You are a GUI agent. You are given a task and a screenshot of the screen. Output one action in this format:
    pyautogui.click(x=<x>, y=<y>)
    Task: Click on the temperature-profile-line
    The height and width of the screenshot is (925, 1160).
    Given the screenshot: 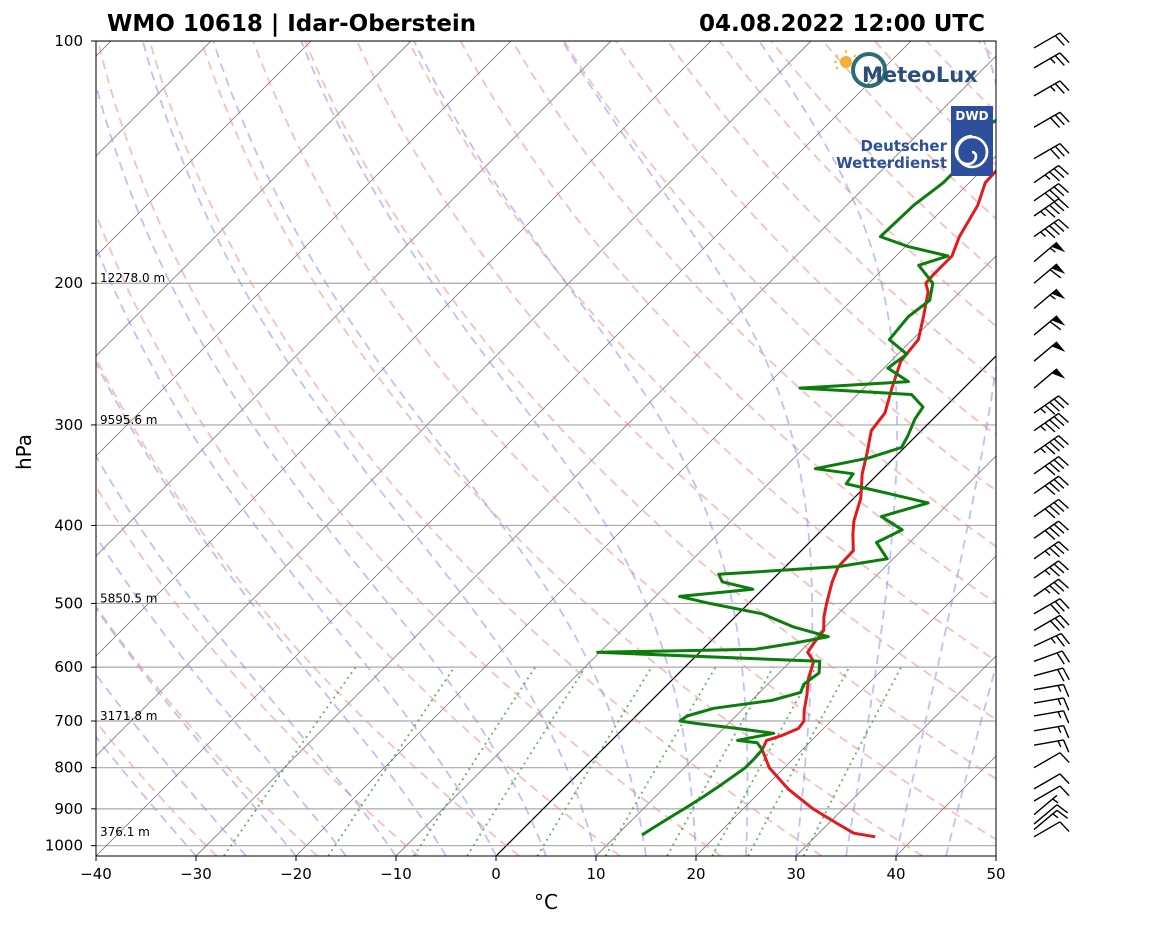 What is the action you would take?
    pyautogui.click(x=878, y=503)
    